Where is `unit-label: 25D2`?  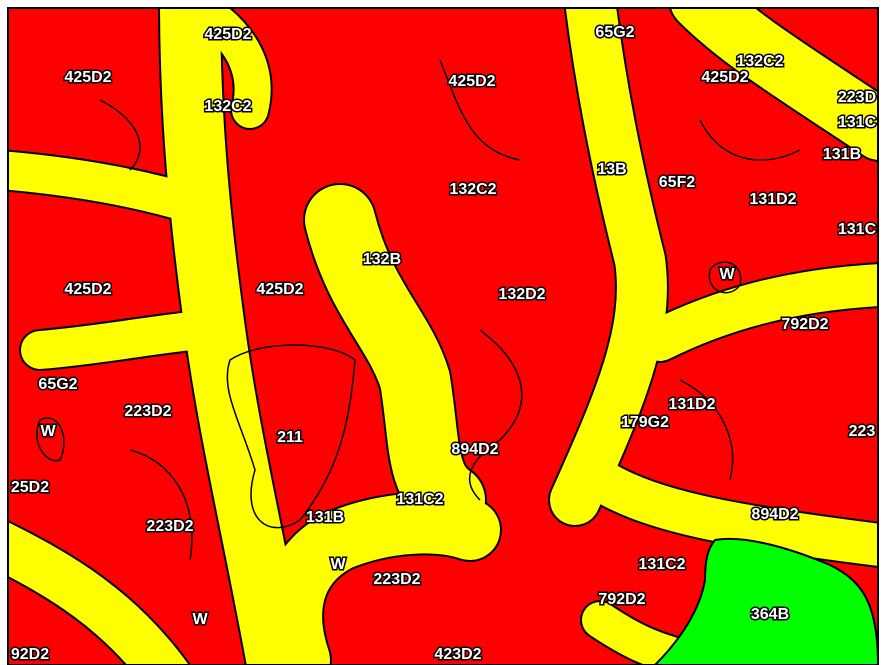
unit-label: 25D2 is located at coordinates (30, 487).